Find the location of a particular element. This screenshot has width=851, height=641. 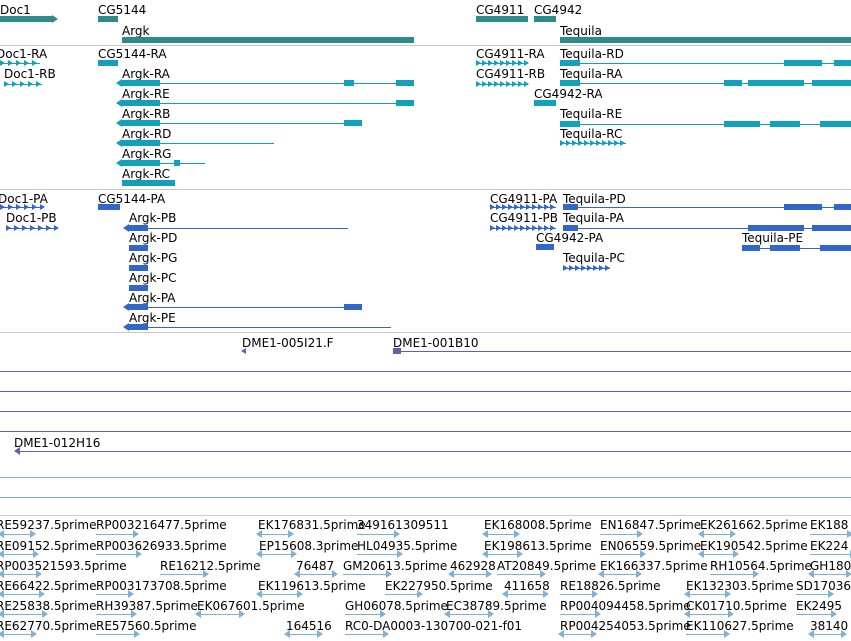

protein-label-argk-pb: Argk-PB is located at coordinates (153, 218).